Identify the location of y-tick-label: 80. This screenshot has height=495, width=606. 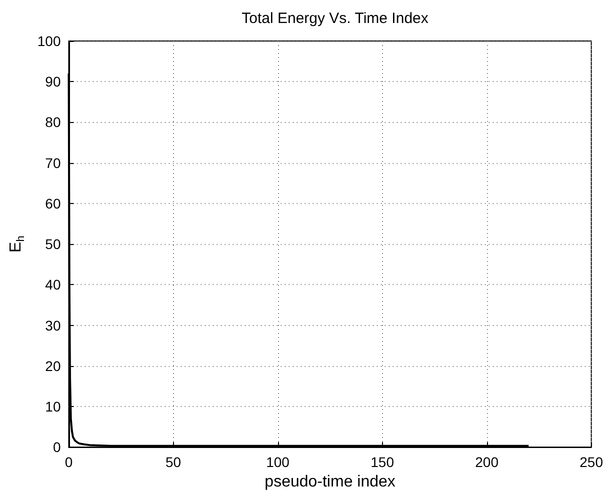
(53, 122).